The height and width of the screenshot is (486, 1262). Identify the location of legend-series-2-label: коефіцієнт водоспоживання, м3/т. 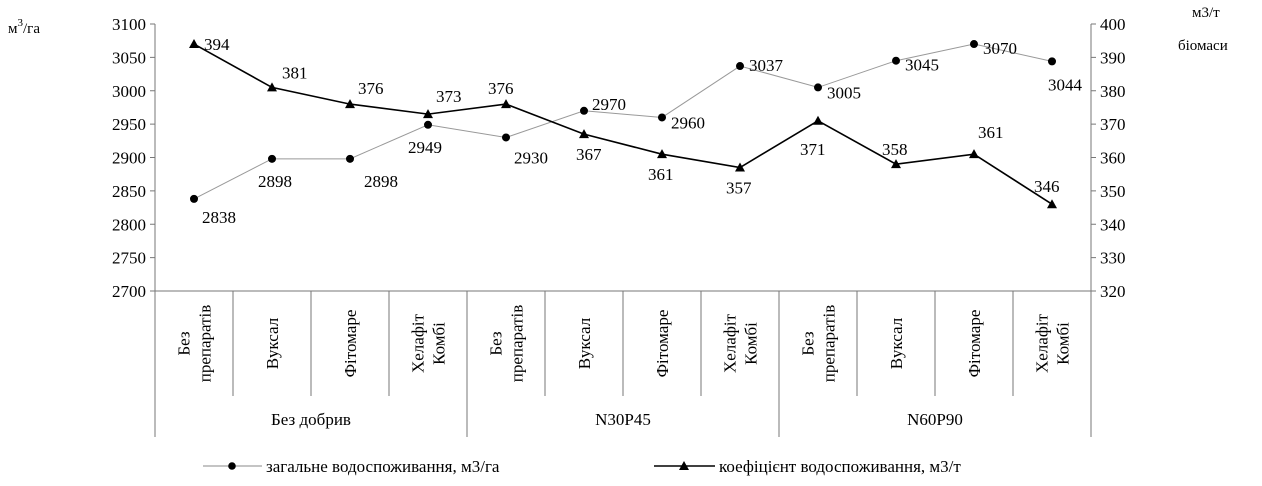
(840, 466).